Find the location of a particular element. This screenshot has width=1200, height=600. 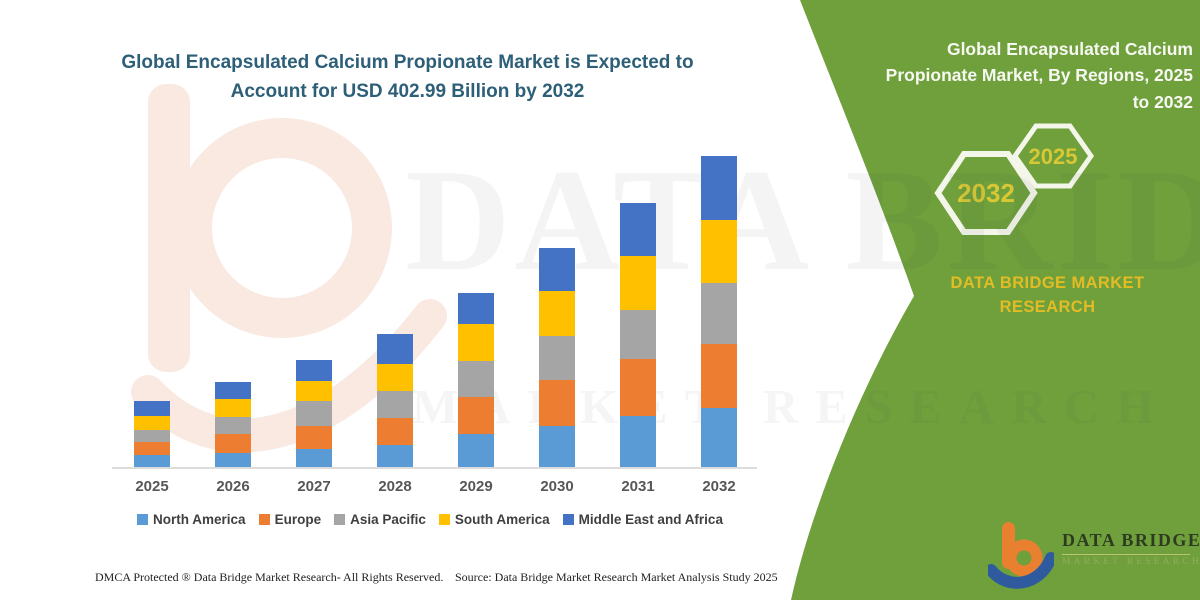

x-tick-2032: 2032 is located at coordinates (719, 486).